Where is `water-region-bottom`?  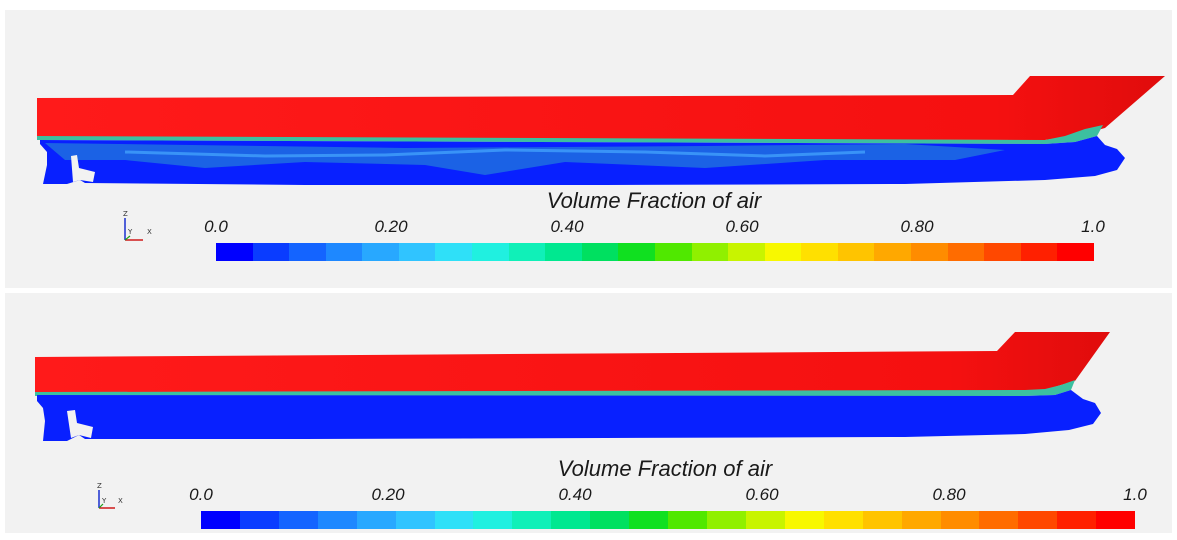
water-region-bottom is located at coordinates (569, 415).